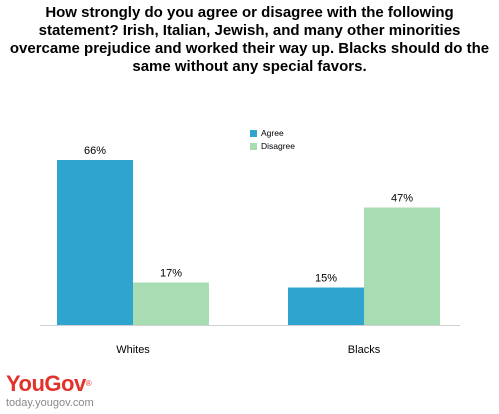 This screenshot has height=414, width=499. What do you see at coordinates (326, 306) in the screenshot?
I see `bar-blacks-agree` at bounding box center [326, 306].